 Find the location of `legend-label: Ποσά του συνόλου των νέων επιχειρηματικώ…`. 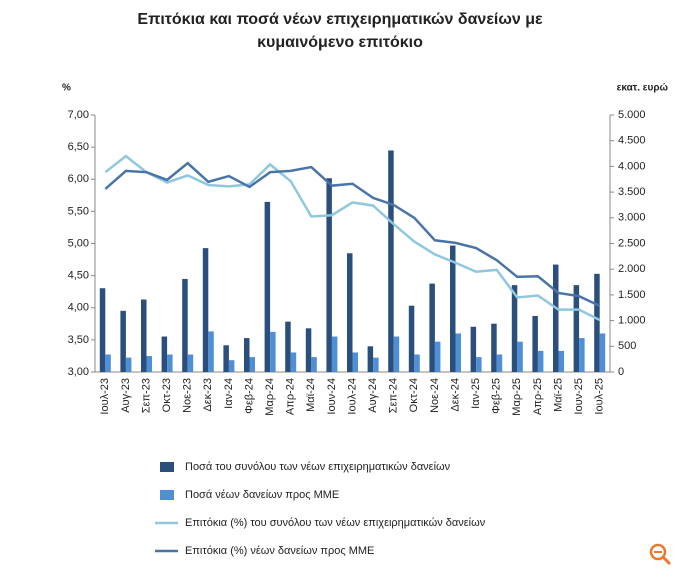

legend-label: Ποσά του συνόλου των νέων επιχειρηματικώ… is located at coordinates (318, 467).